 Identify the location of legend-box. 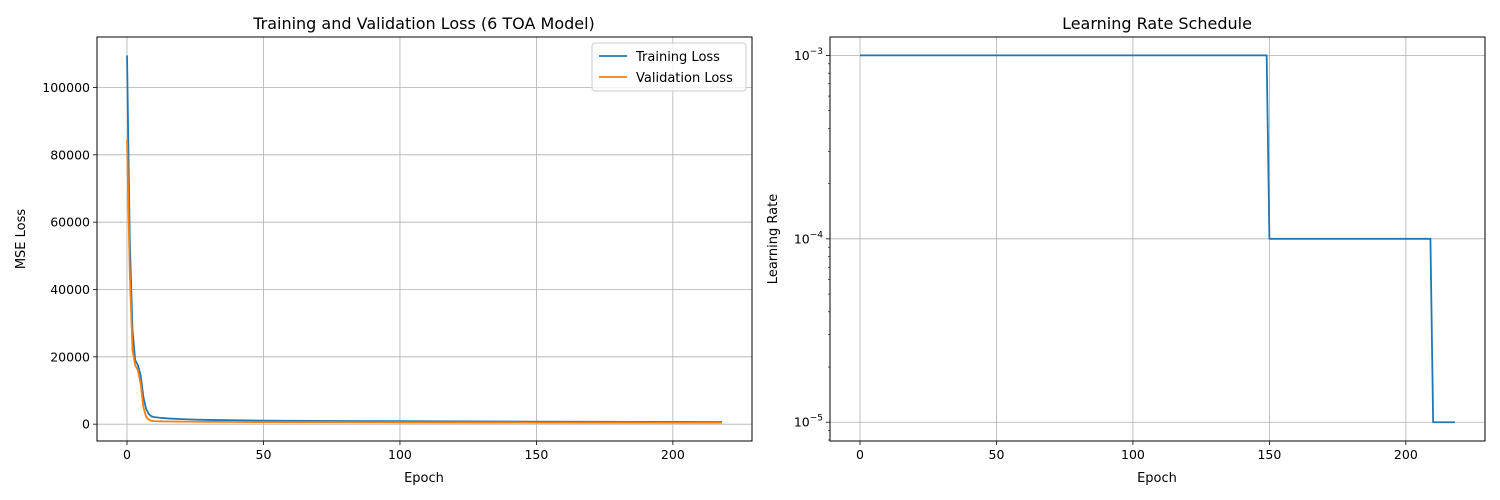
(669, 67).